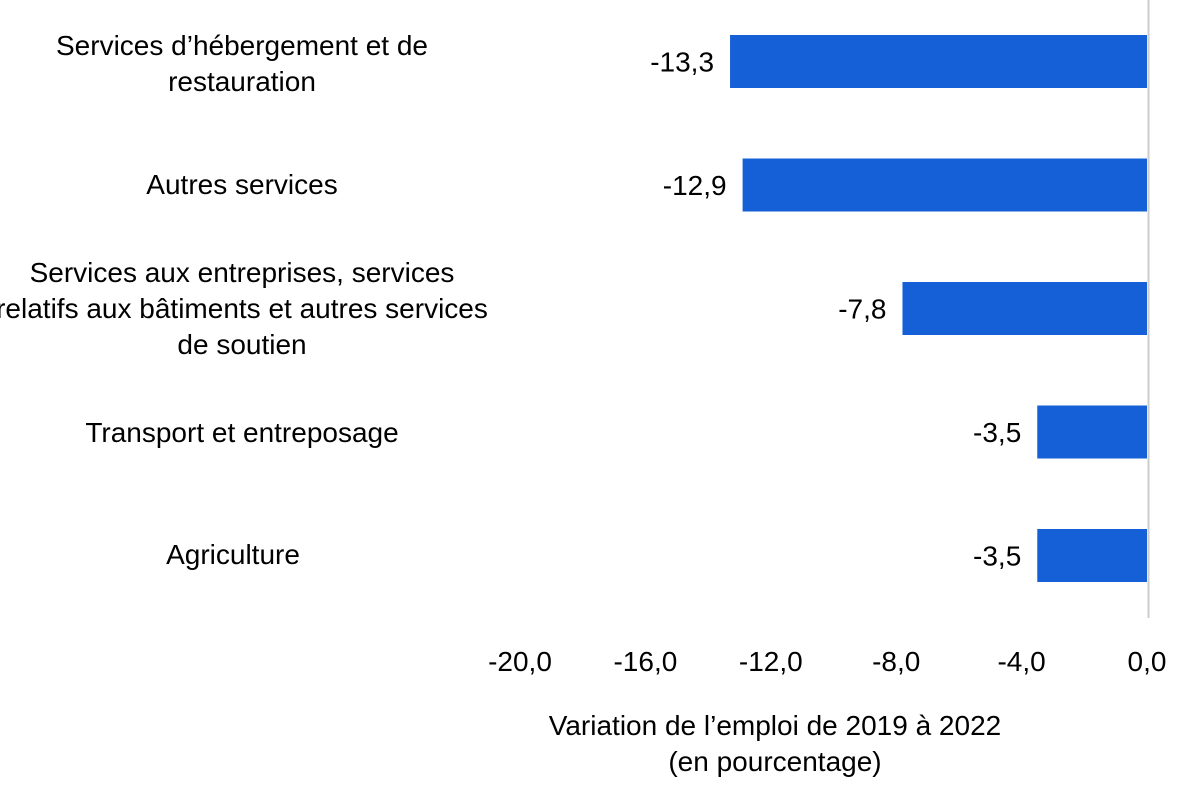 Image resolution: width=1198 pixels, height=795 pixels. What do you see at coordinates (1147, 661) in the screenshot?
I see `x-tick-label: 0,0` at bounding box center [1147, 661].